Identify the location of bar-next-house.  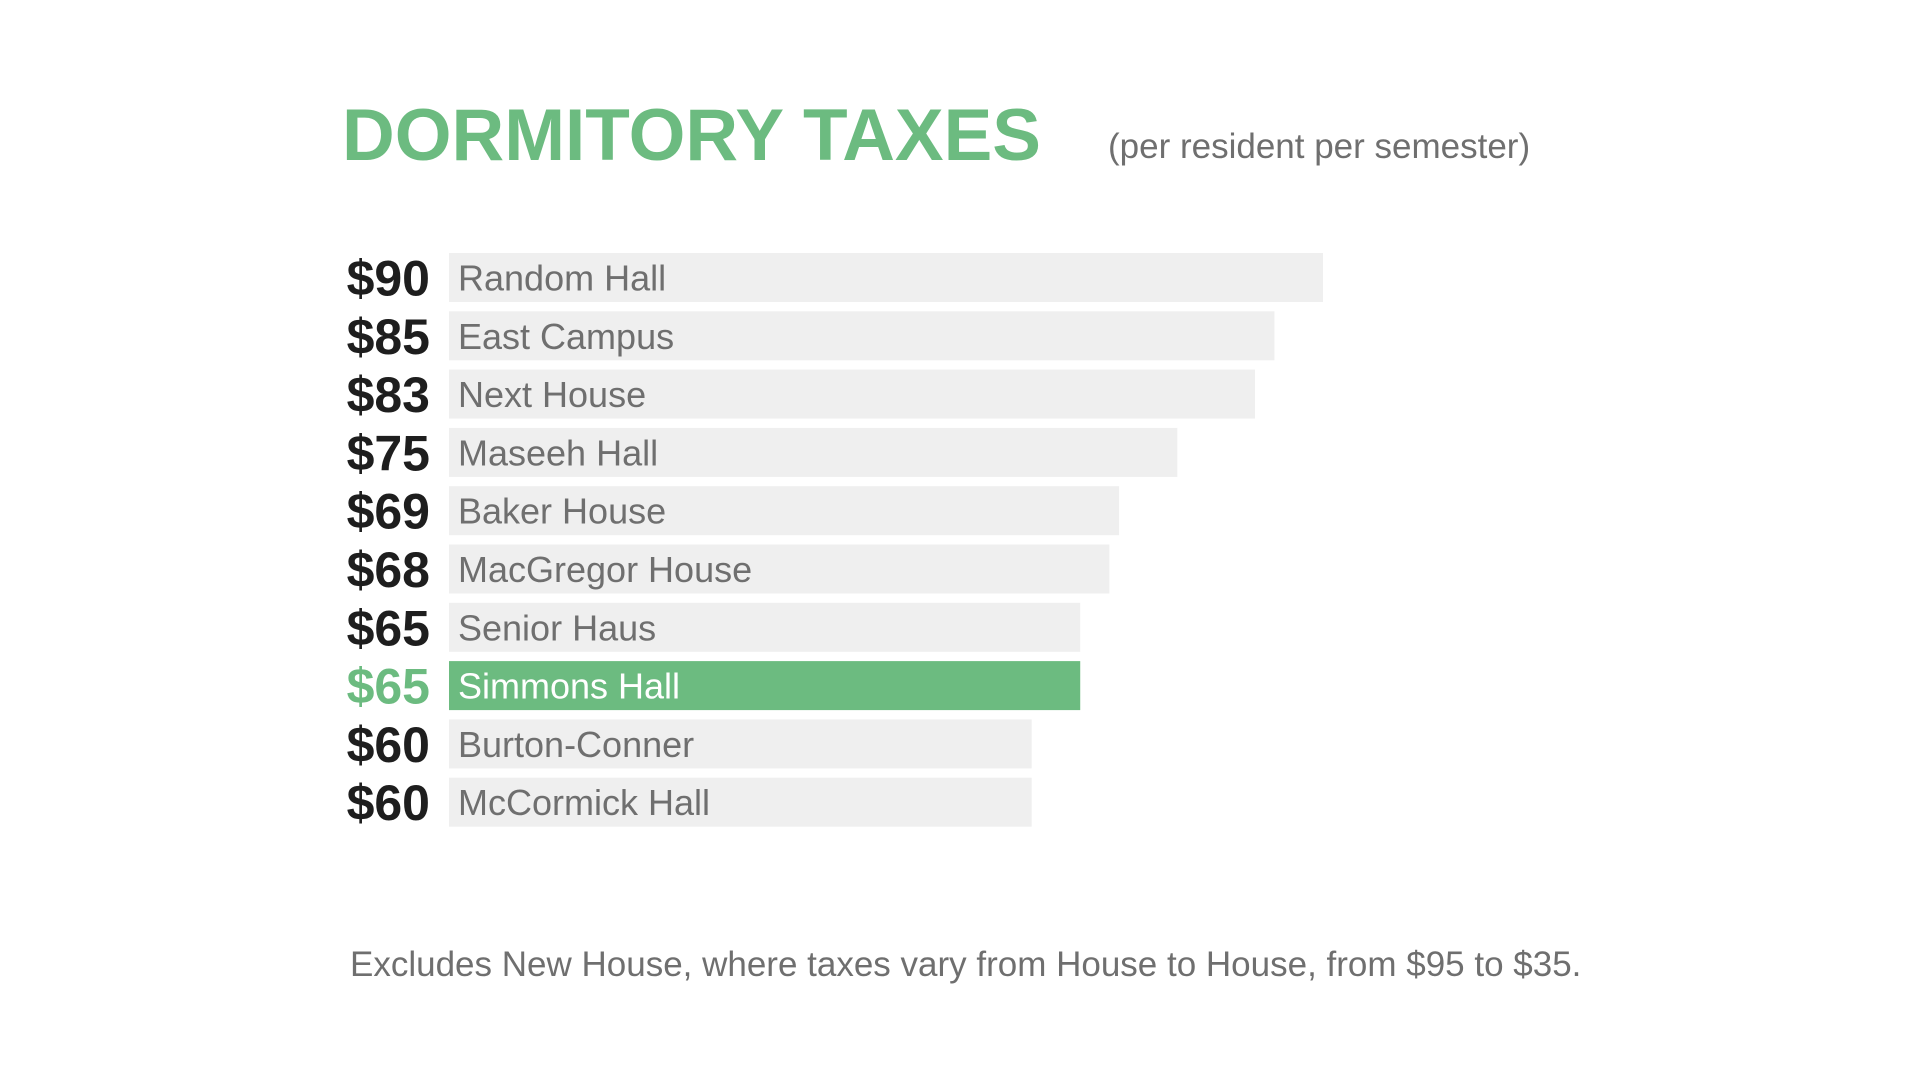
(852, 394).